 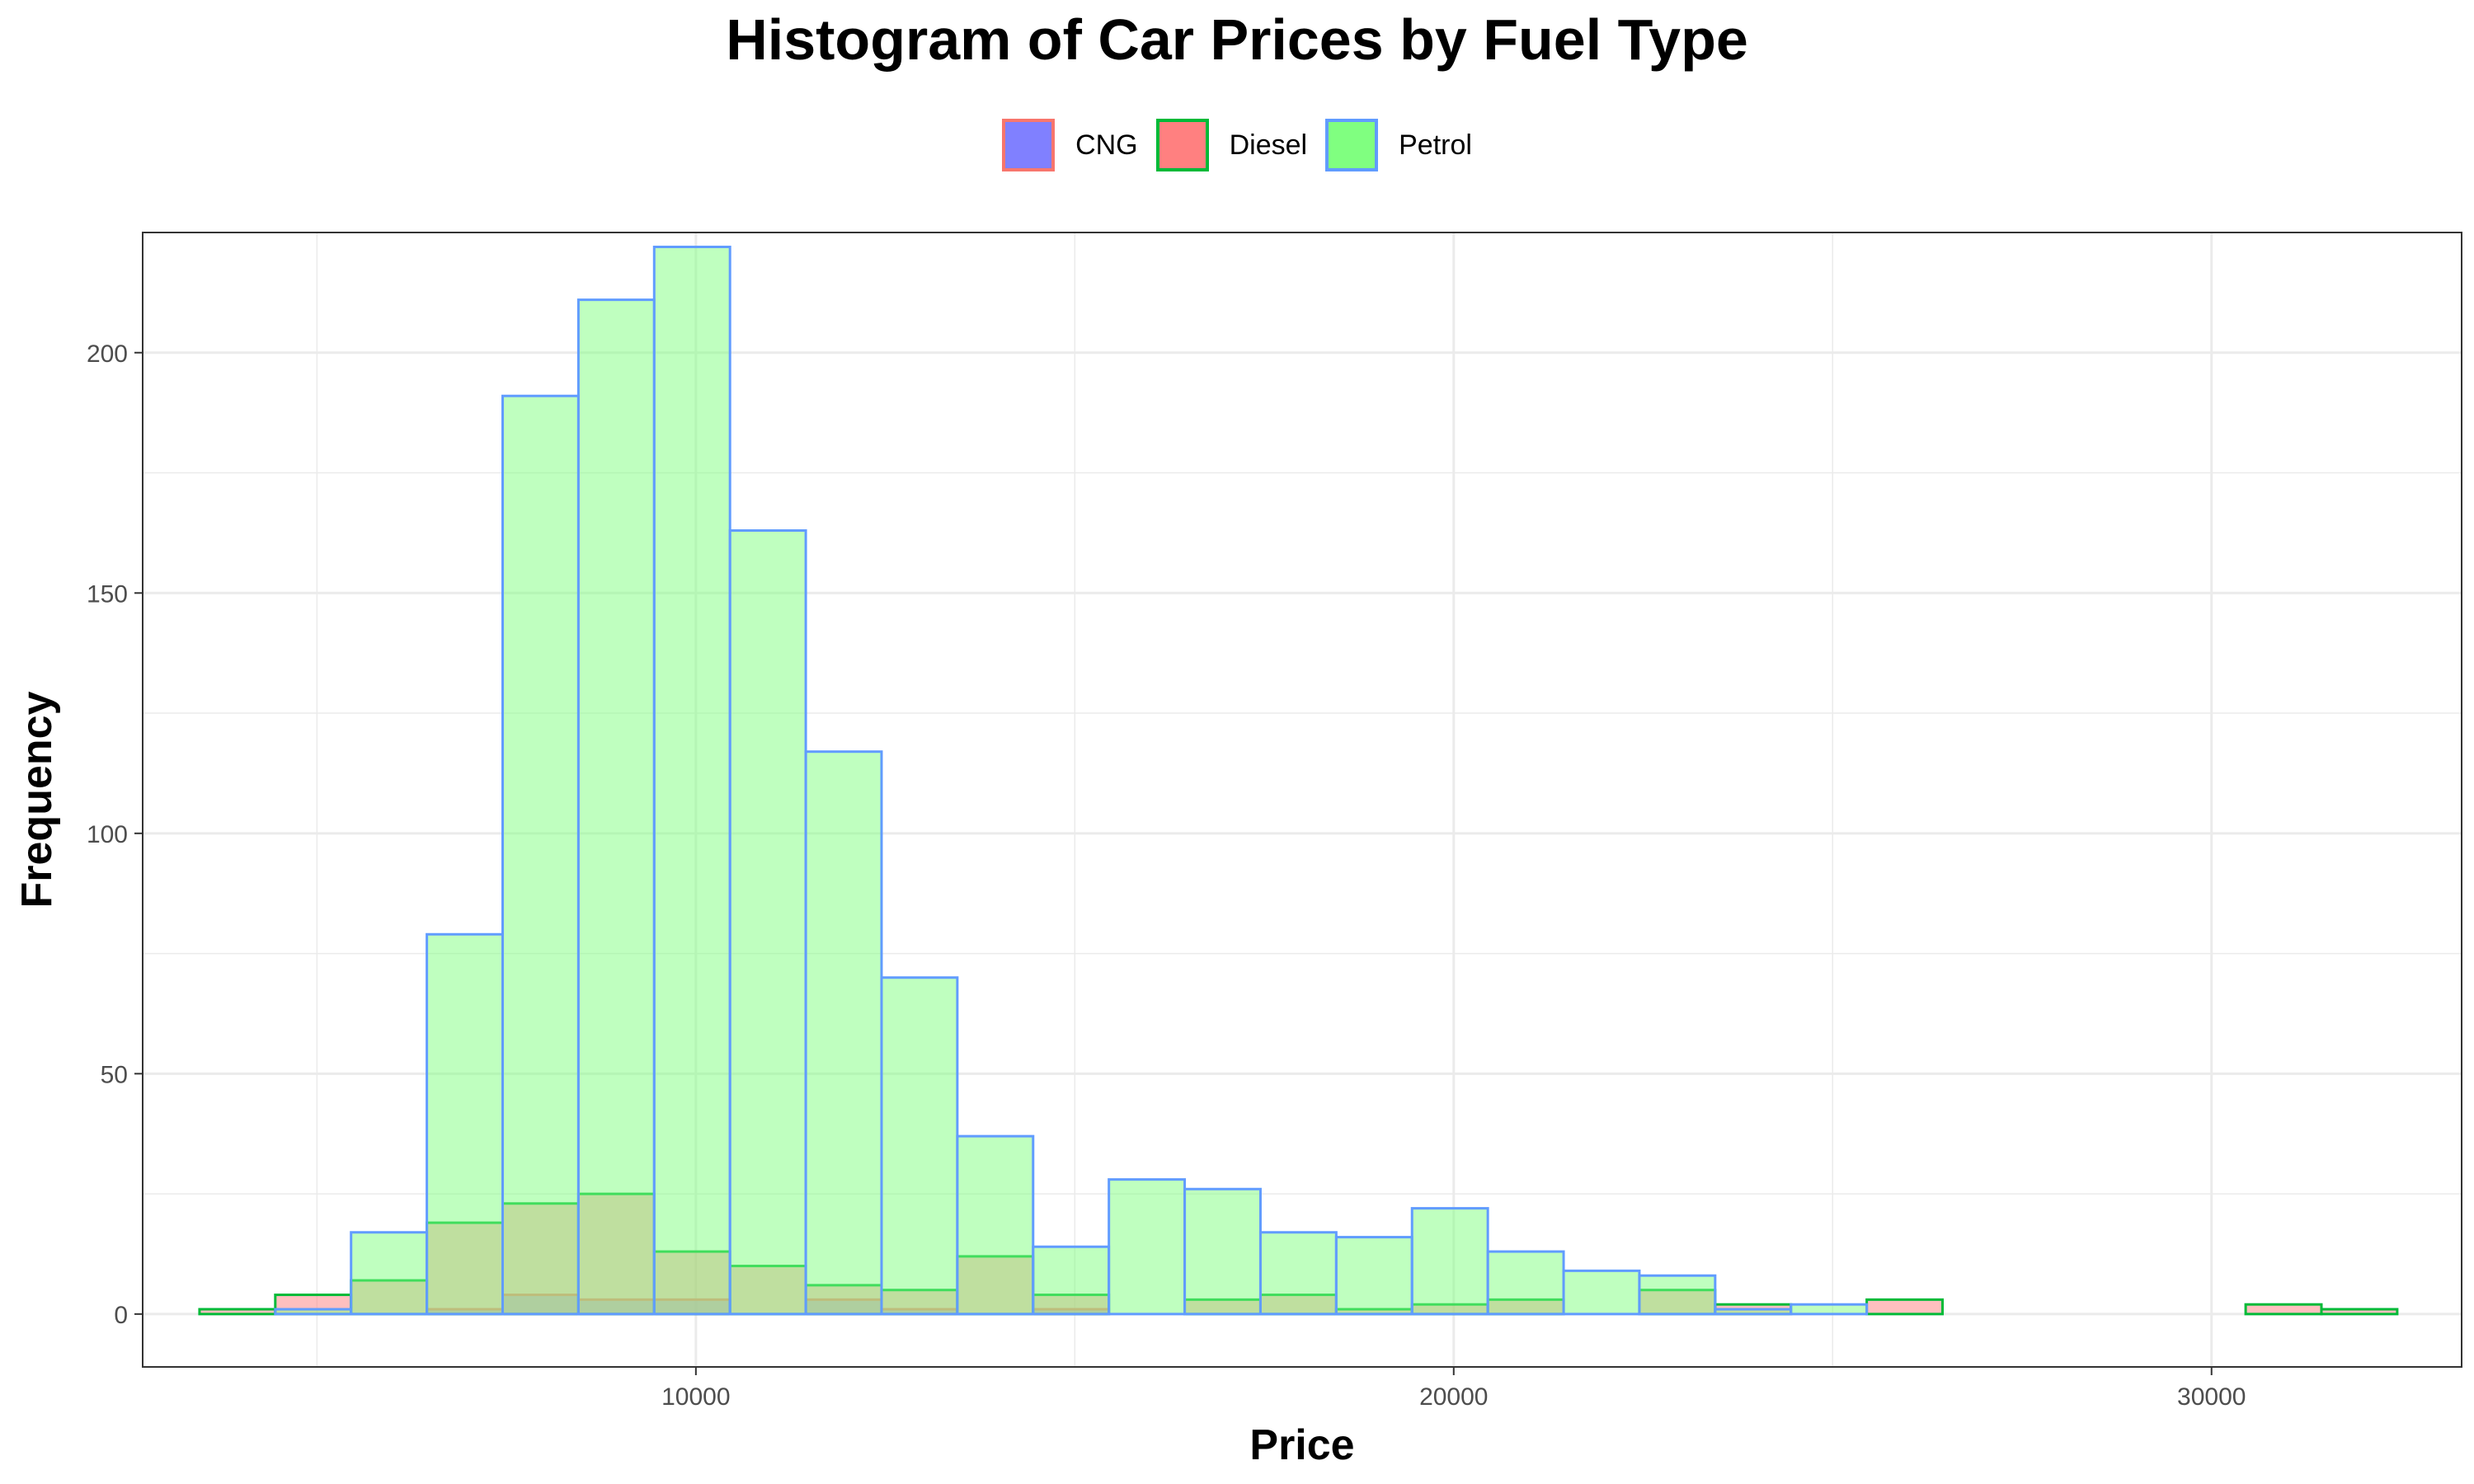 What do you see at coordinates (107, 834) in the screenshot?
I see `y-tick-label-2: 100` at bounding box center [107, 834].